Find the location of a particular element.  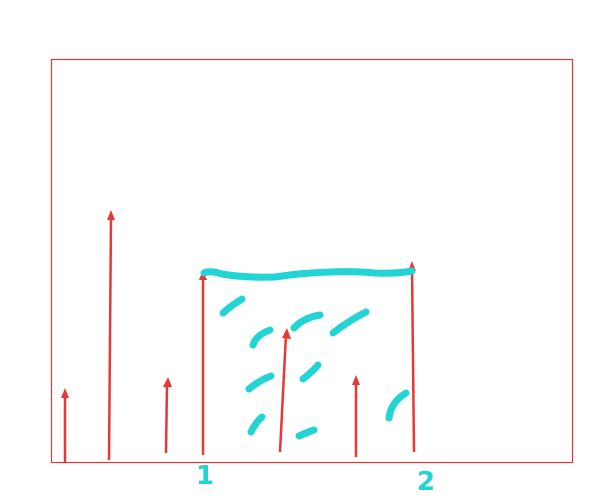

region-top is located at coordinates (308, 274).